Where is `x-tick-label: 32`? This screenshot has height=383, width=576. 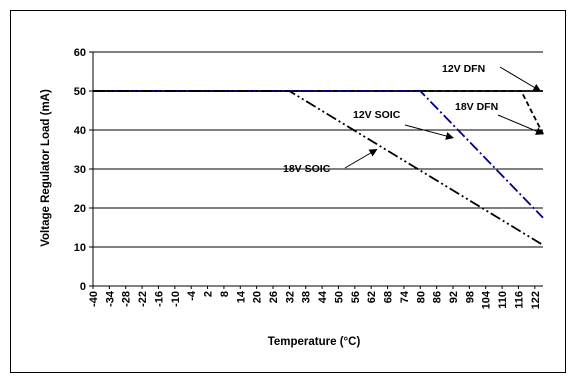
x-tick-label: 32 is located at coordinates (290, 297).